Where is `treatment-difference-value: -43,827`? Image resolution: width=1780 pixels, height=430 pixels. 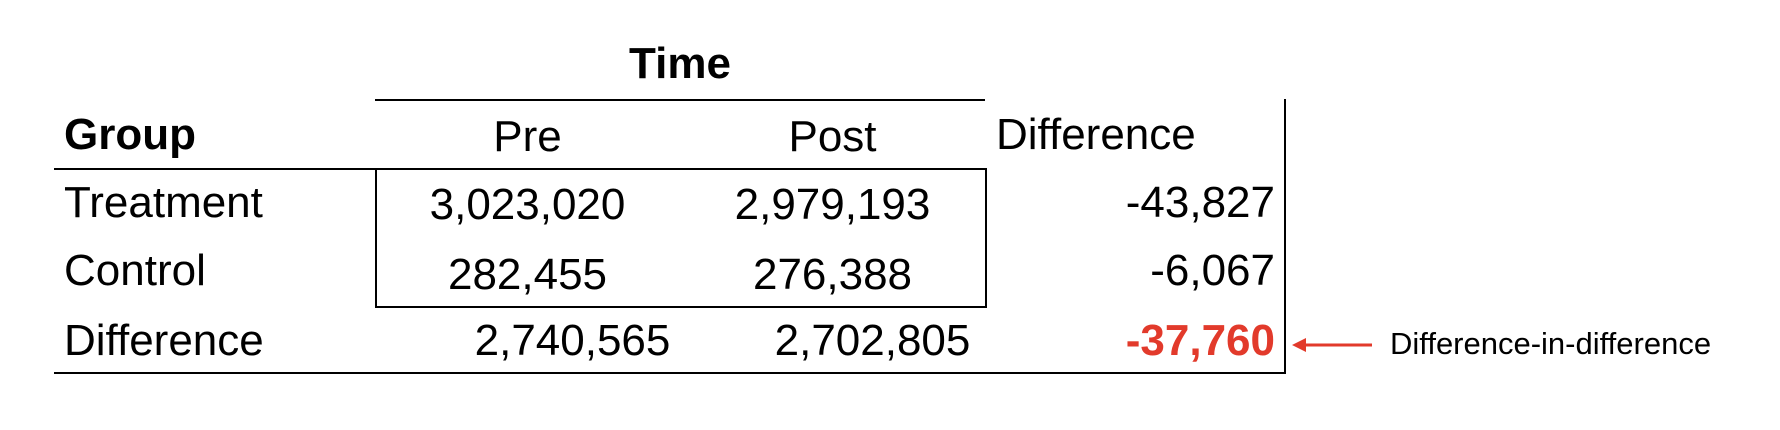 treatment-difference-value: -43,827 is located at coordinates (1200, 202).